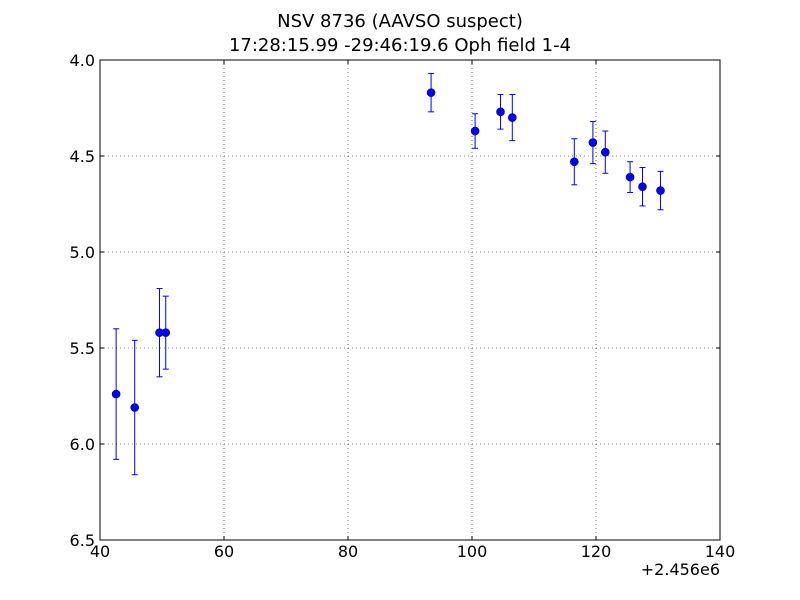  I want to click on y-tick-label: 4.5, so click(82, 156).